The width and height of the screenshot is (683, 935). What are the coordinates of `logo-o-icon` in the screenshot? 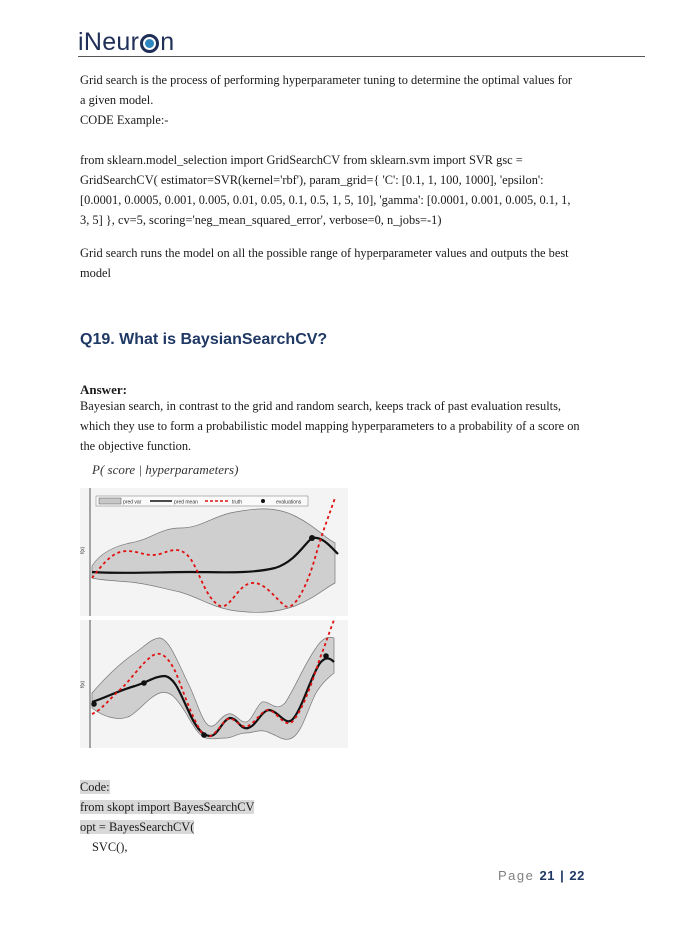 It's located at (150, 43).